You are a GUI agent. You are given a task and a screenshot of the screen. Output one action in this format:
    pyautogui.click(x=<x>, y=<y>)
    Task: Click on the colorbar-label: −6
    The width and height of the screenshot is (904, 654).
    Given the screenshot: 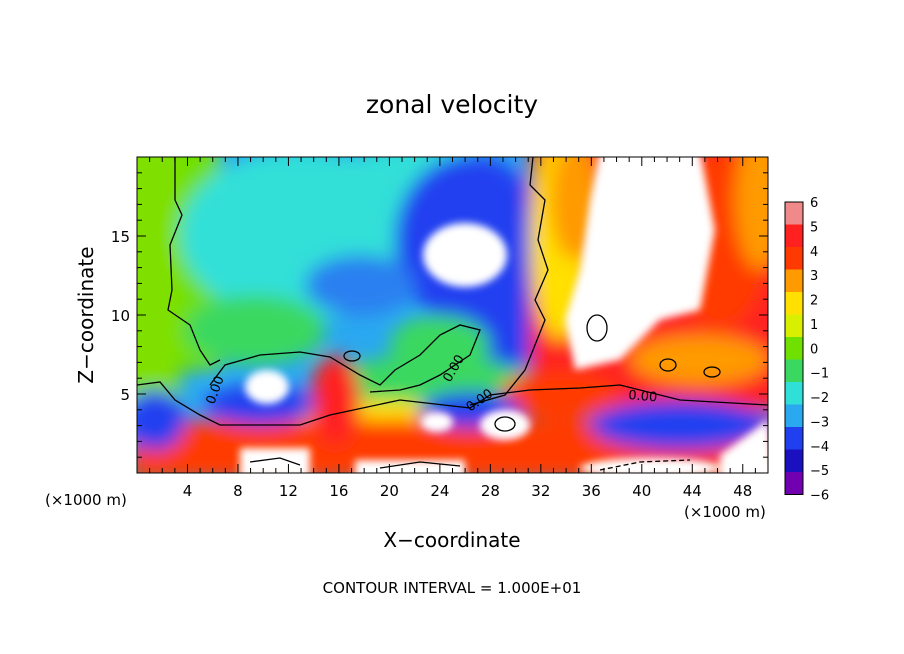 What is the action you would take?
    pyautogui.click(x=819, y=496)
    